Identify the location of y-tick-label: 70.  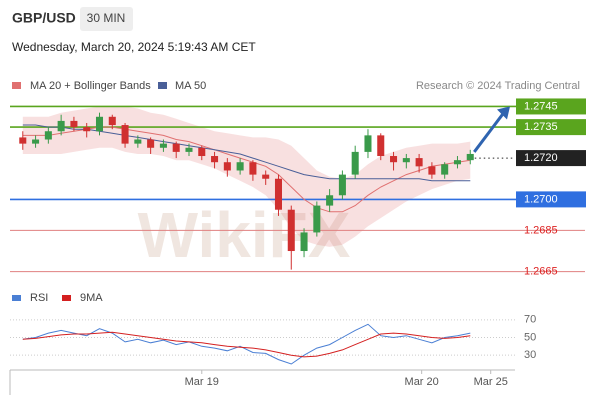
(530, 320).